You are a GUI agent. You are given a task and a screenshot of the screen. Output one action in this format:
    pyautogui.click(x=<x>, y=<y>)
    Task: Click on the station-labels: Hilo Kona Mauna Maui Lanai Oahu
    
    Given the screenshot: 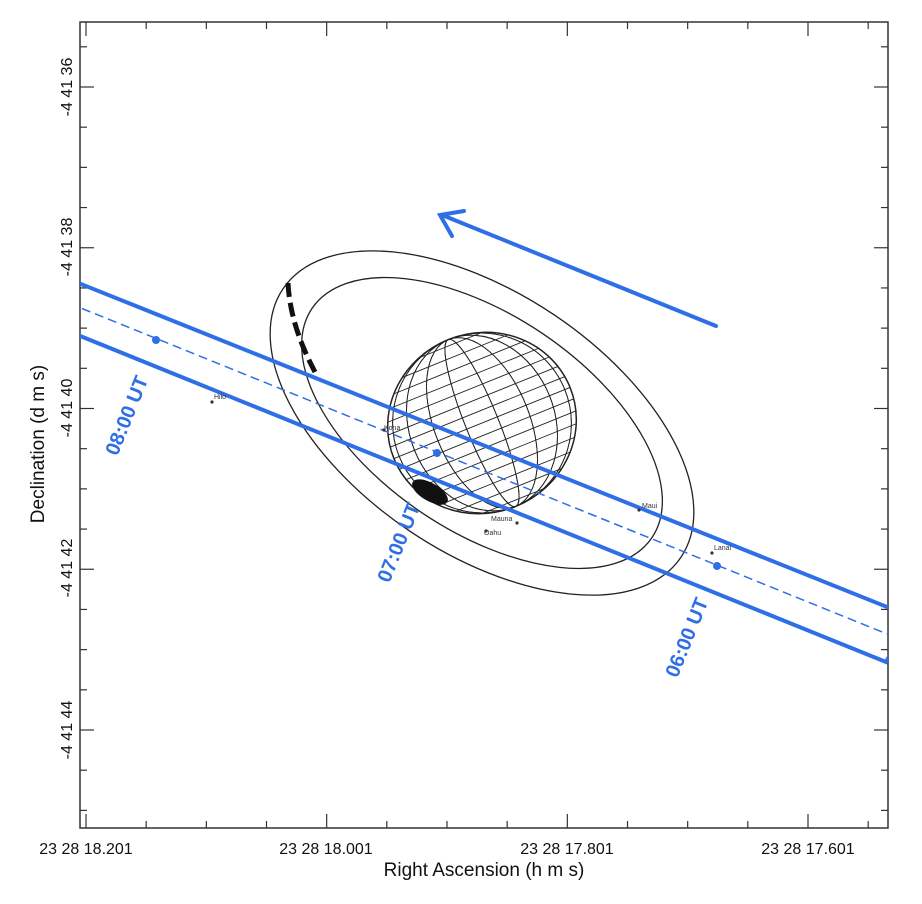 What is the action you would take?
    pyautogui.click(x=473, y=473)
    